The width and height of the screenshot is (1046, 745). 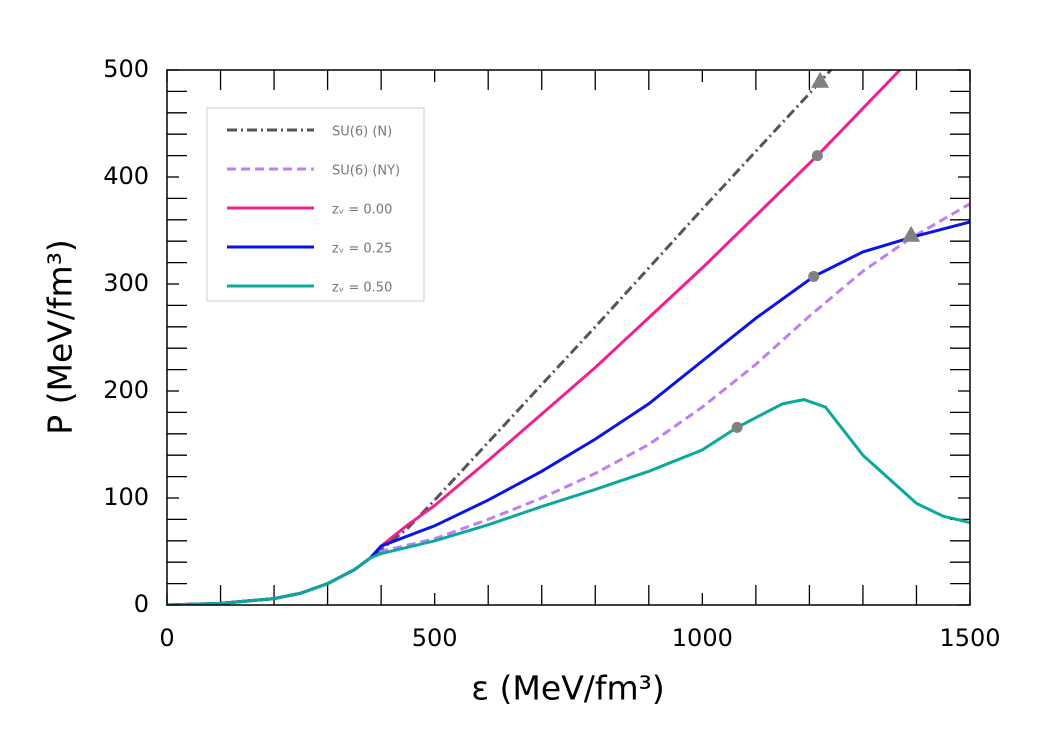 I want to click on x-tick-label: 500, so click(x=435, y=638).